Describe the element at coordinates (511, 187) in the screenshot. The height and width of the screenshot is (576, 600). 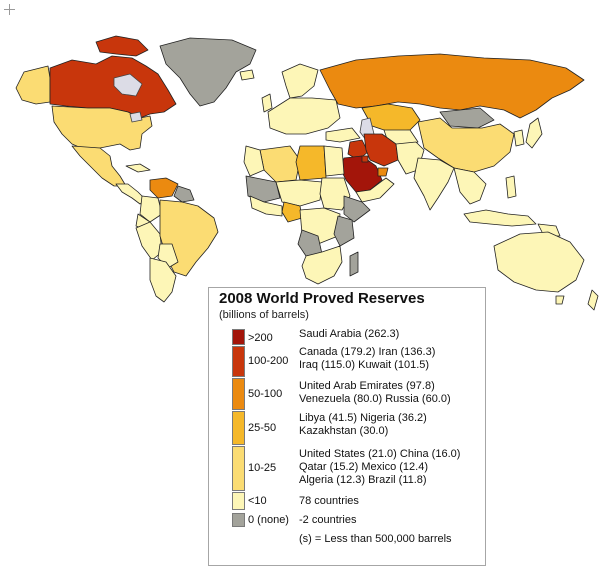
I see `region-philippines` at that location.